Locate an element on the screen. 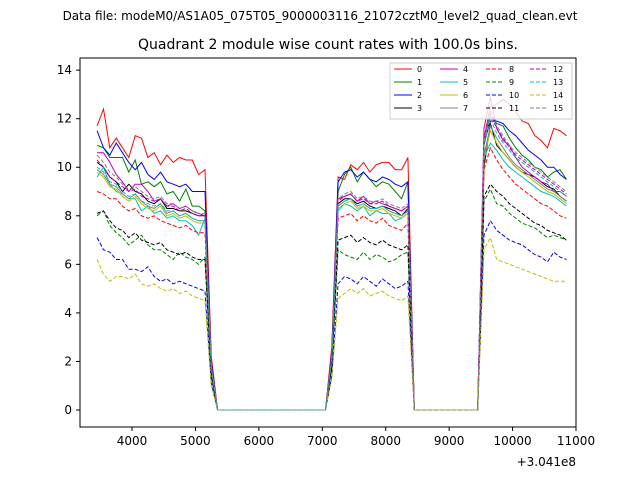 This screenshot has width=640, height=480. legend-label-3: 3 is located at coordinates (419, 108).